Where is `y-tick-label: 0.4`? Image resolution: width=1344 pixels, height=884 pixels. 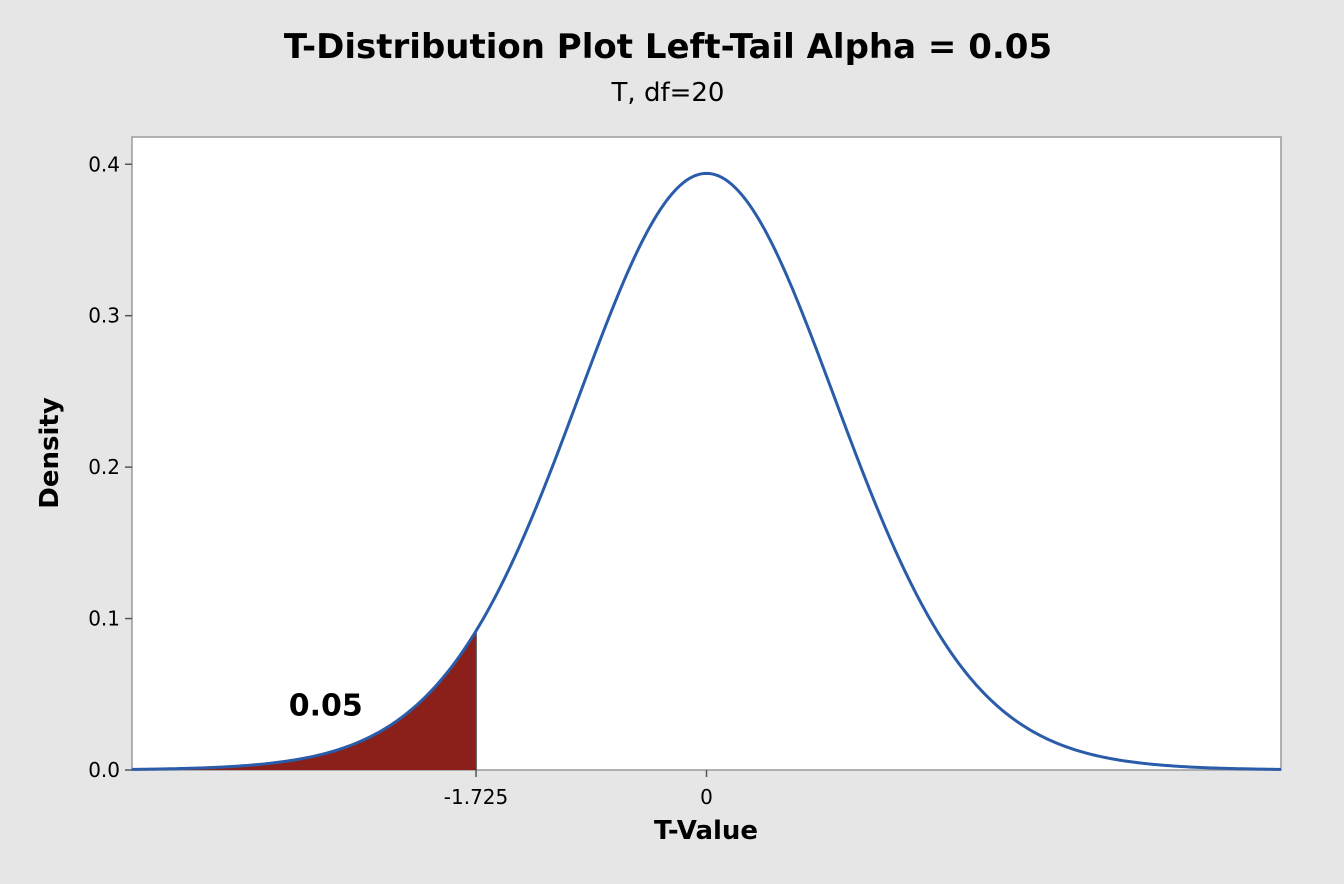 y-tick-label: 0.4 is located at coordinates (104, 164).